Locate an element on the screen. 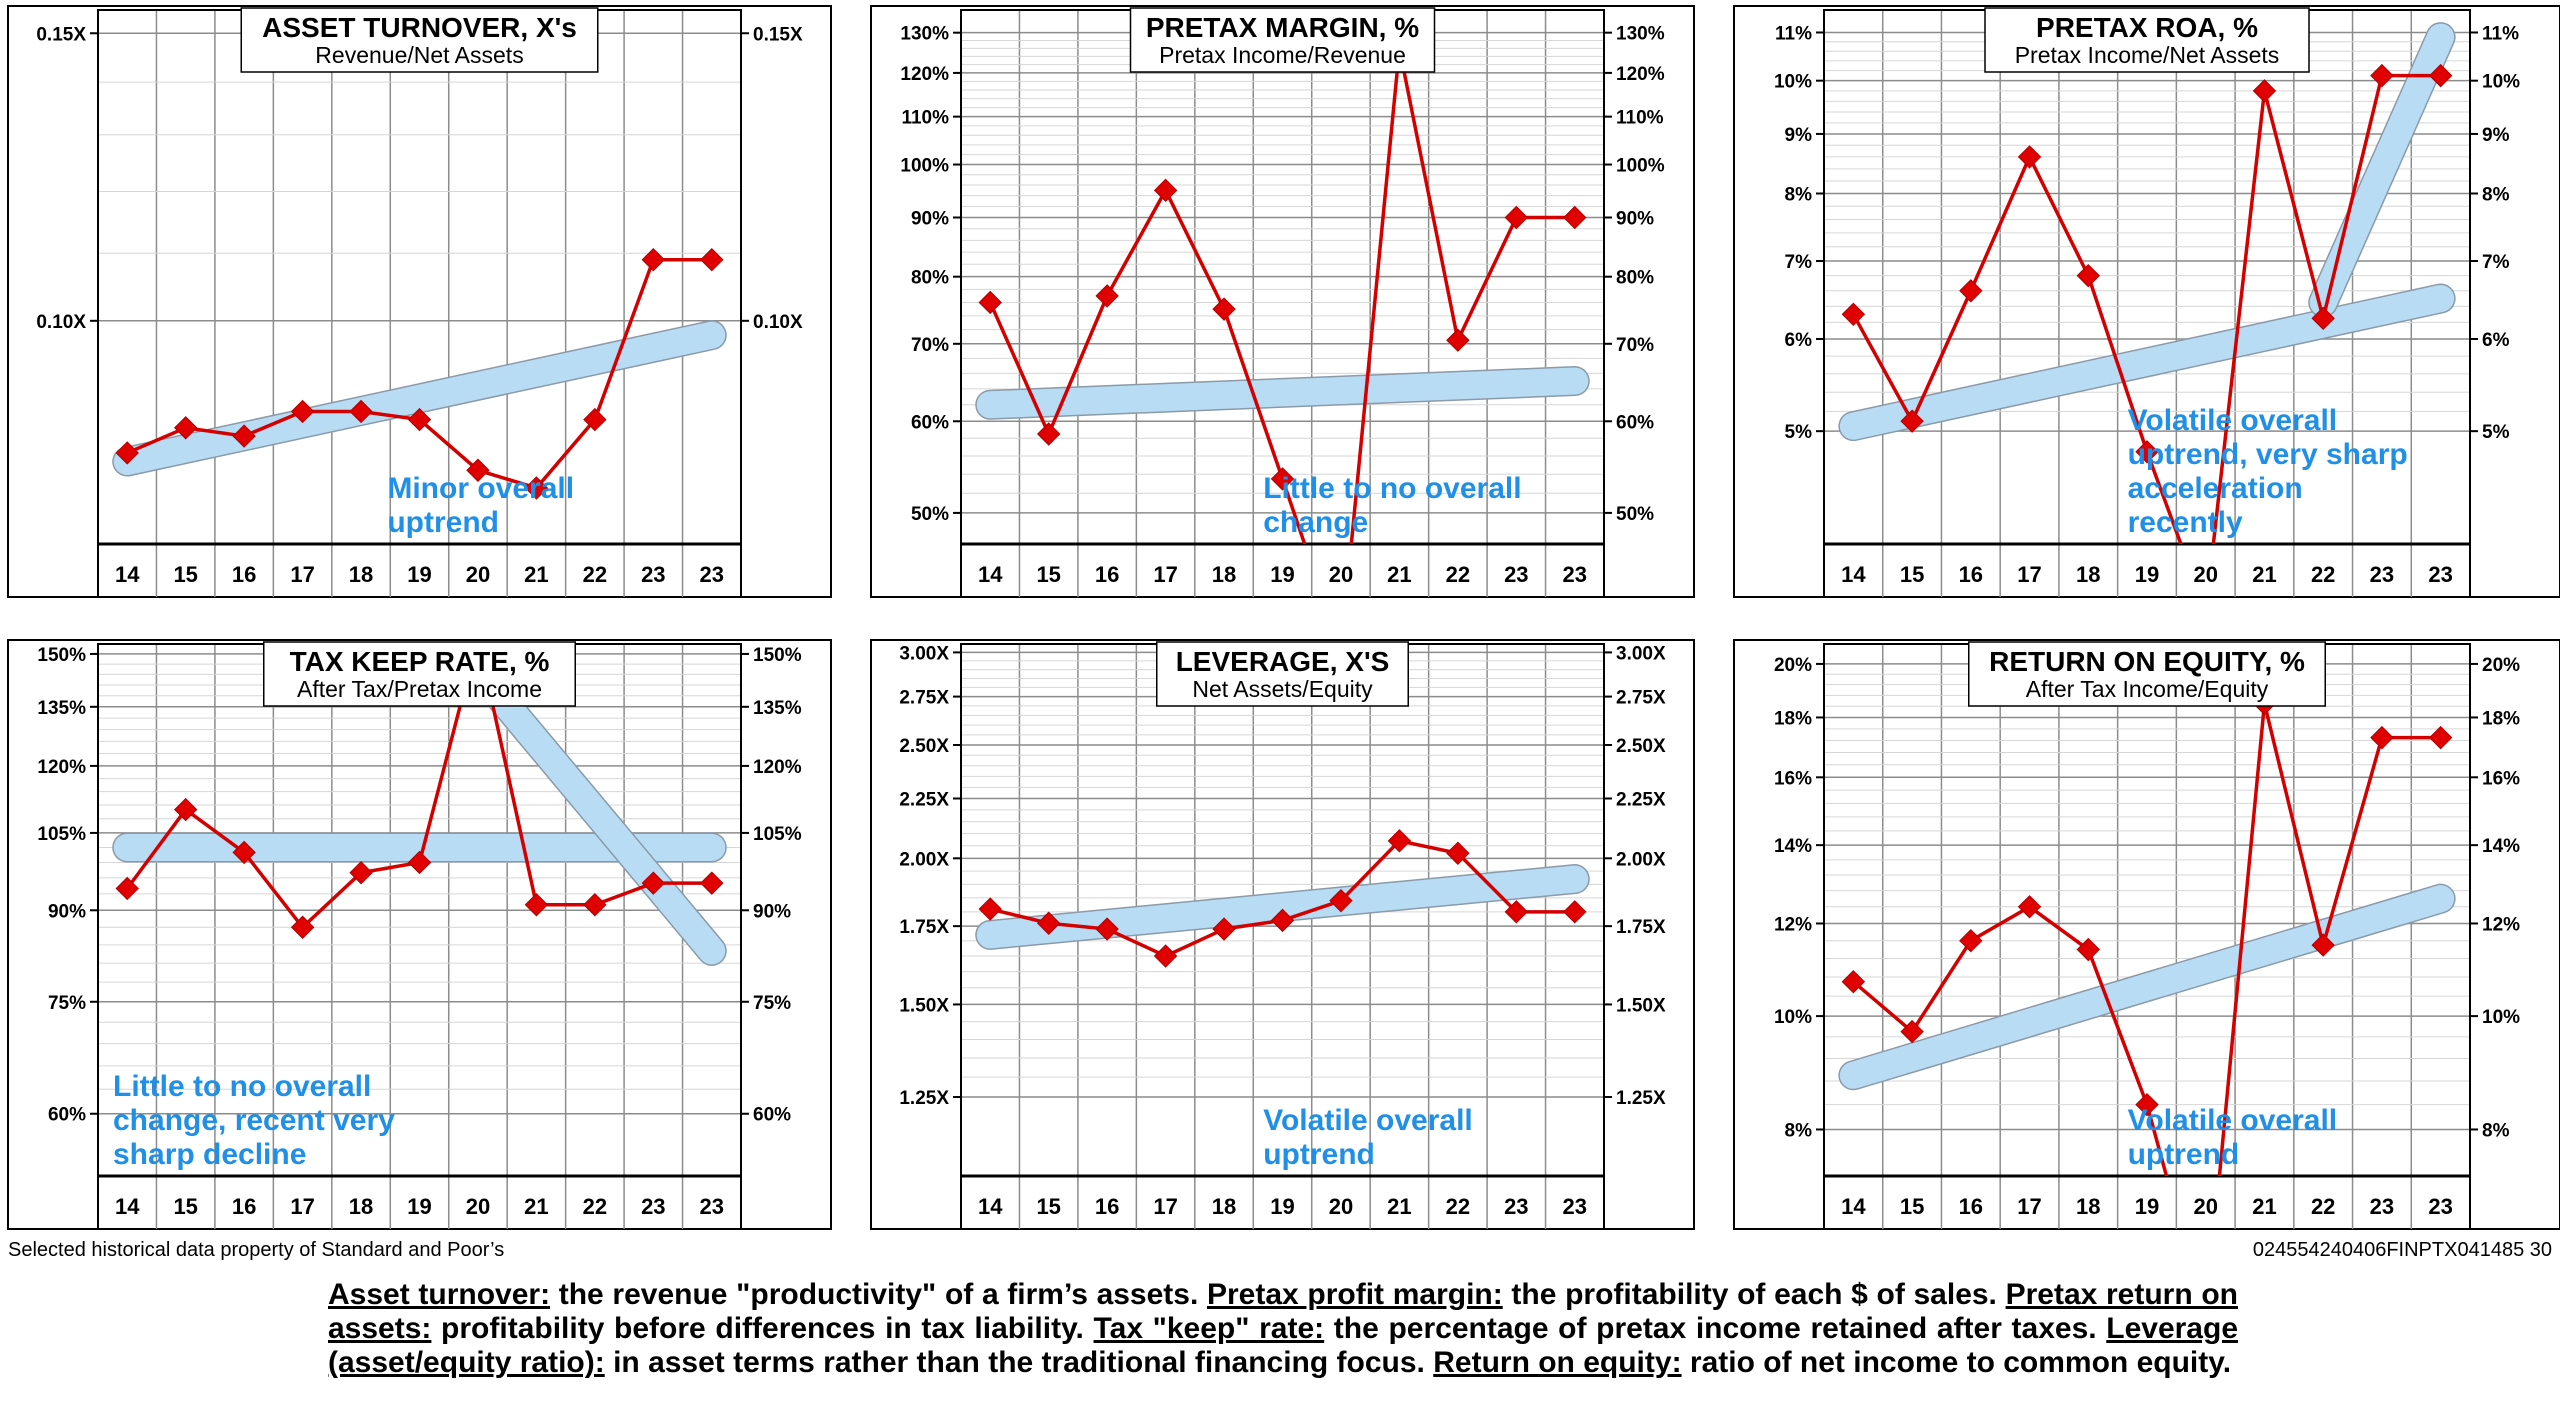  y-tick-label-left: 12% is located at coordinates (1793, 924).